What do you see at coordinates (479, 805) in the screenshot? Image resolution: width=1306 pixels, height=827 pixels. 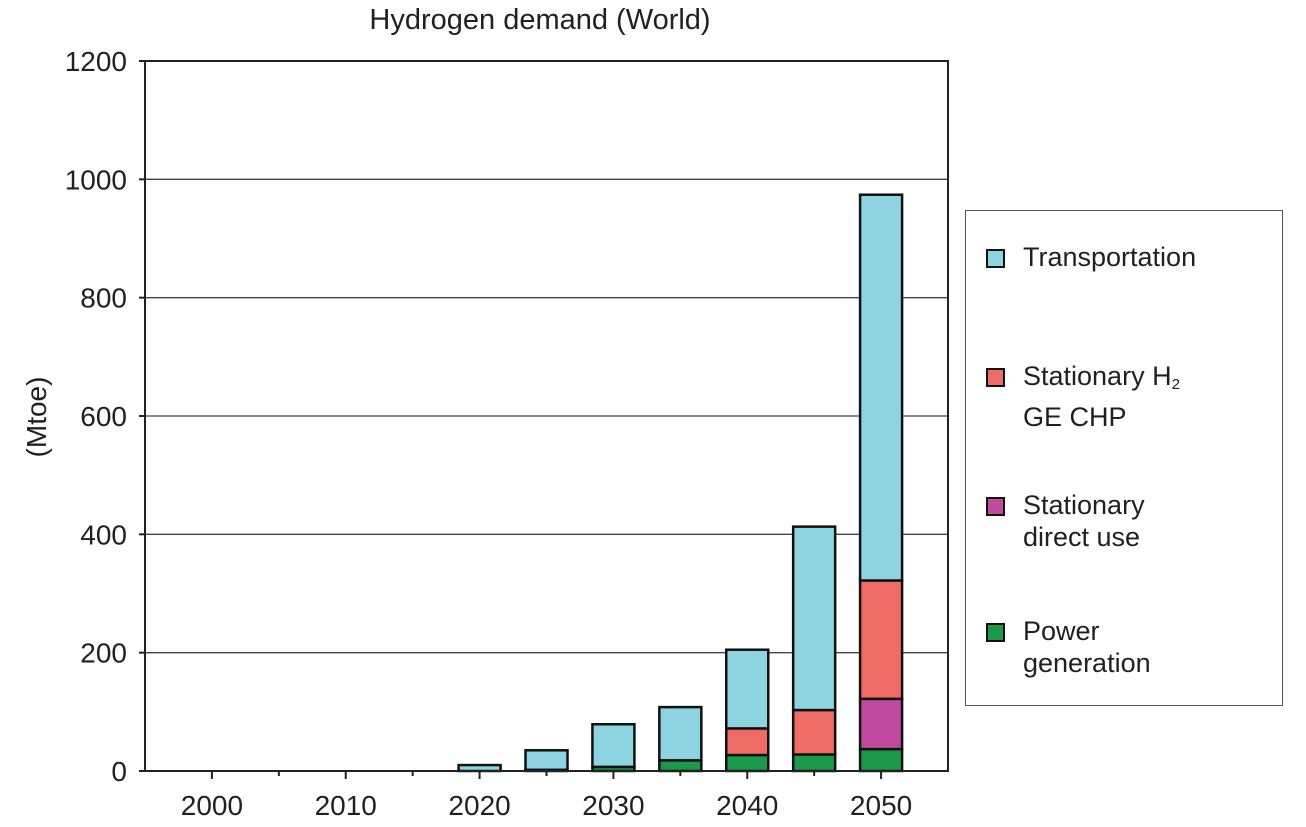 I see `x-tick-label-2020: 2020` at bounding box center [479, 805].